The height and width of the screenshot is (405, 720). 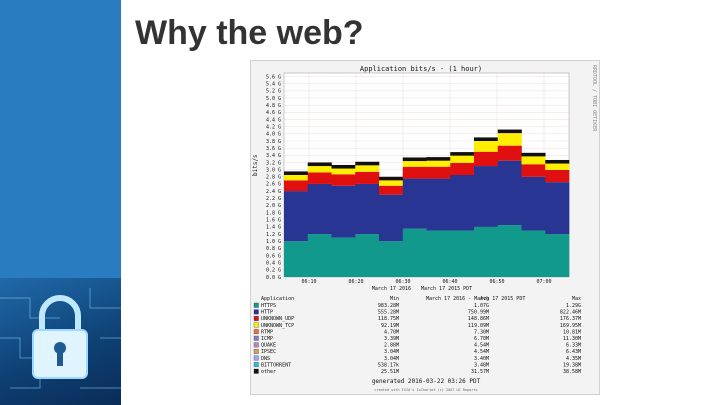 What do you see at coordinates (391, 346) in the screenshot?
I see `legend-min: 2.88M` at bounding box center [391, 346].